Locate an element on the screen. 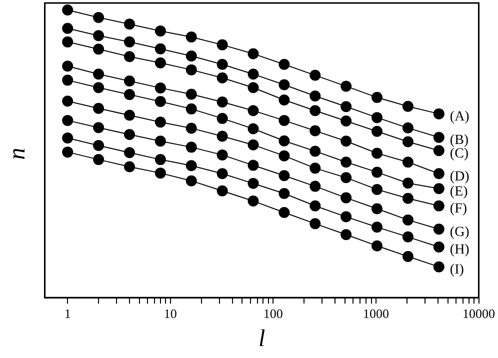 The height and width of the screenshot is (358, 498). series-label: (A) is located at coordinates (460, 116).